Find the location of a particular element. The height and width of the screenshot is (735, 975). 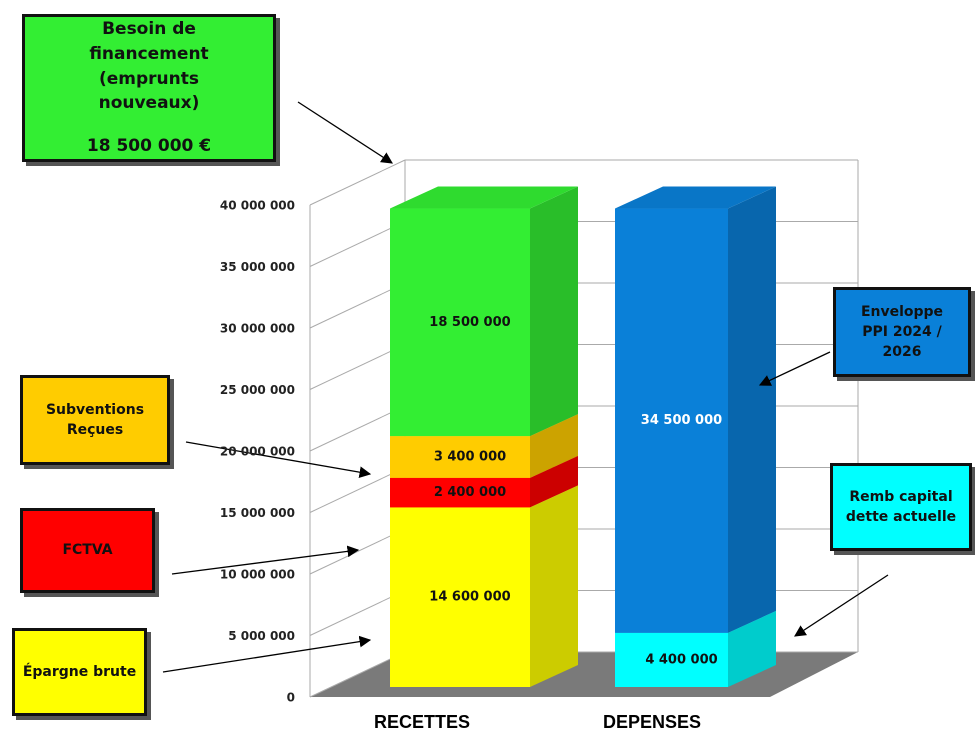

data-label: 14 600 000 is located at coordinates (469, 597).